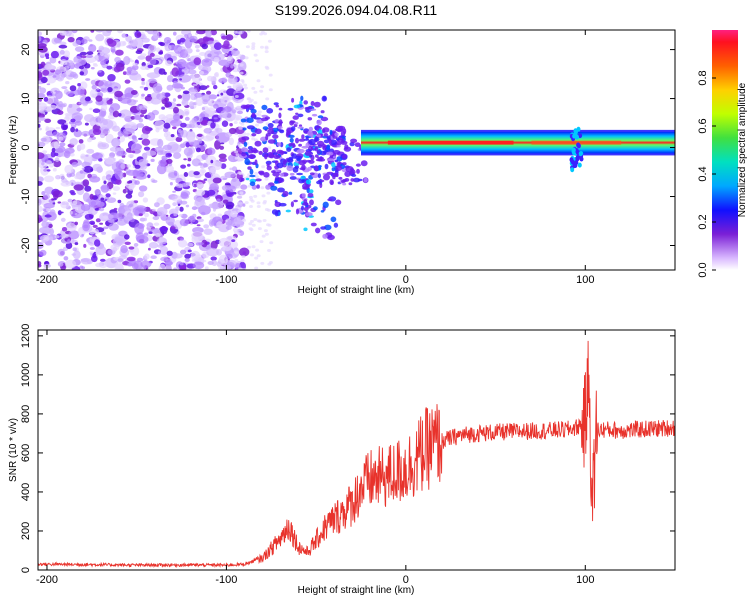 The width and height of the screenshot is (750, 600). I want to click on x-tick-label: 100, so click(585, 280).